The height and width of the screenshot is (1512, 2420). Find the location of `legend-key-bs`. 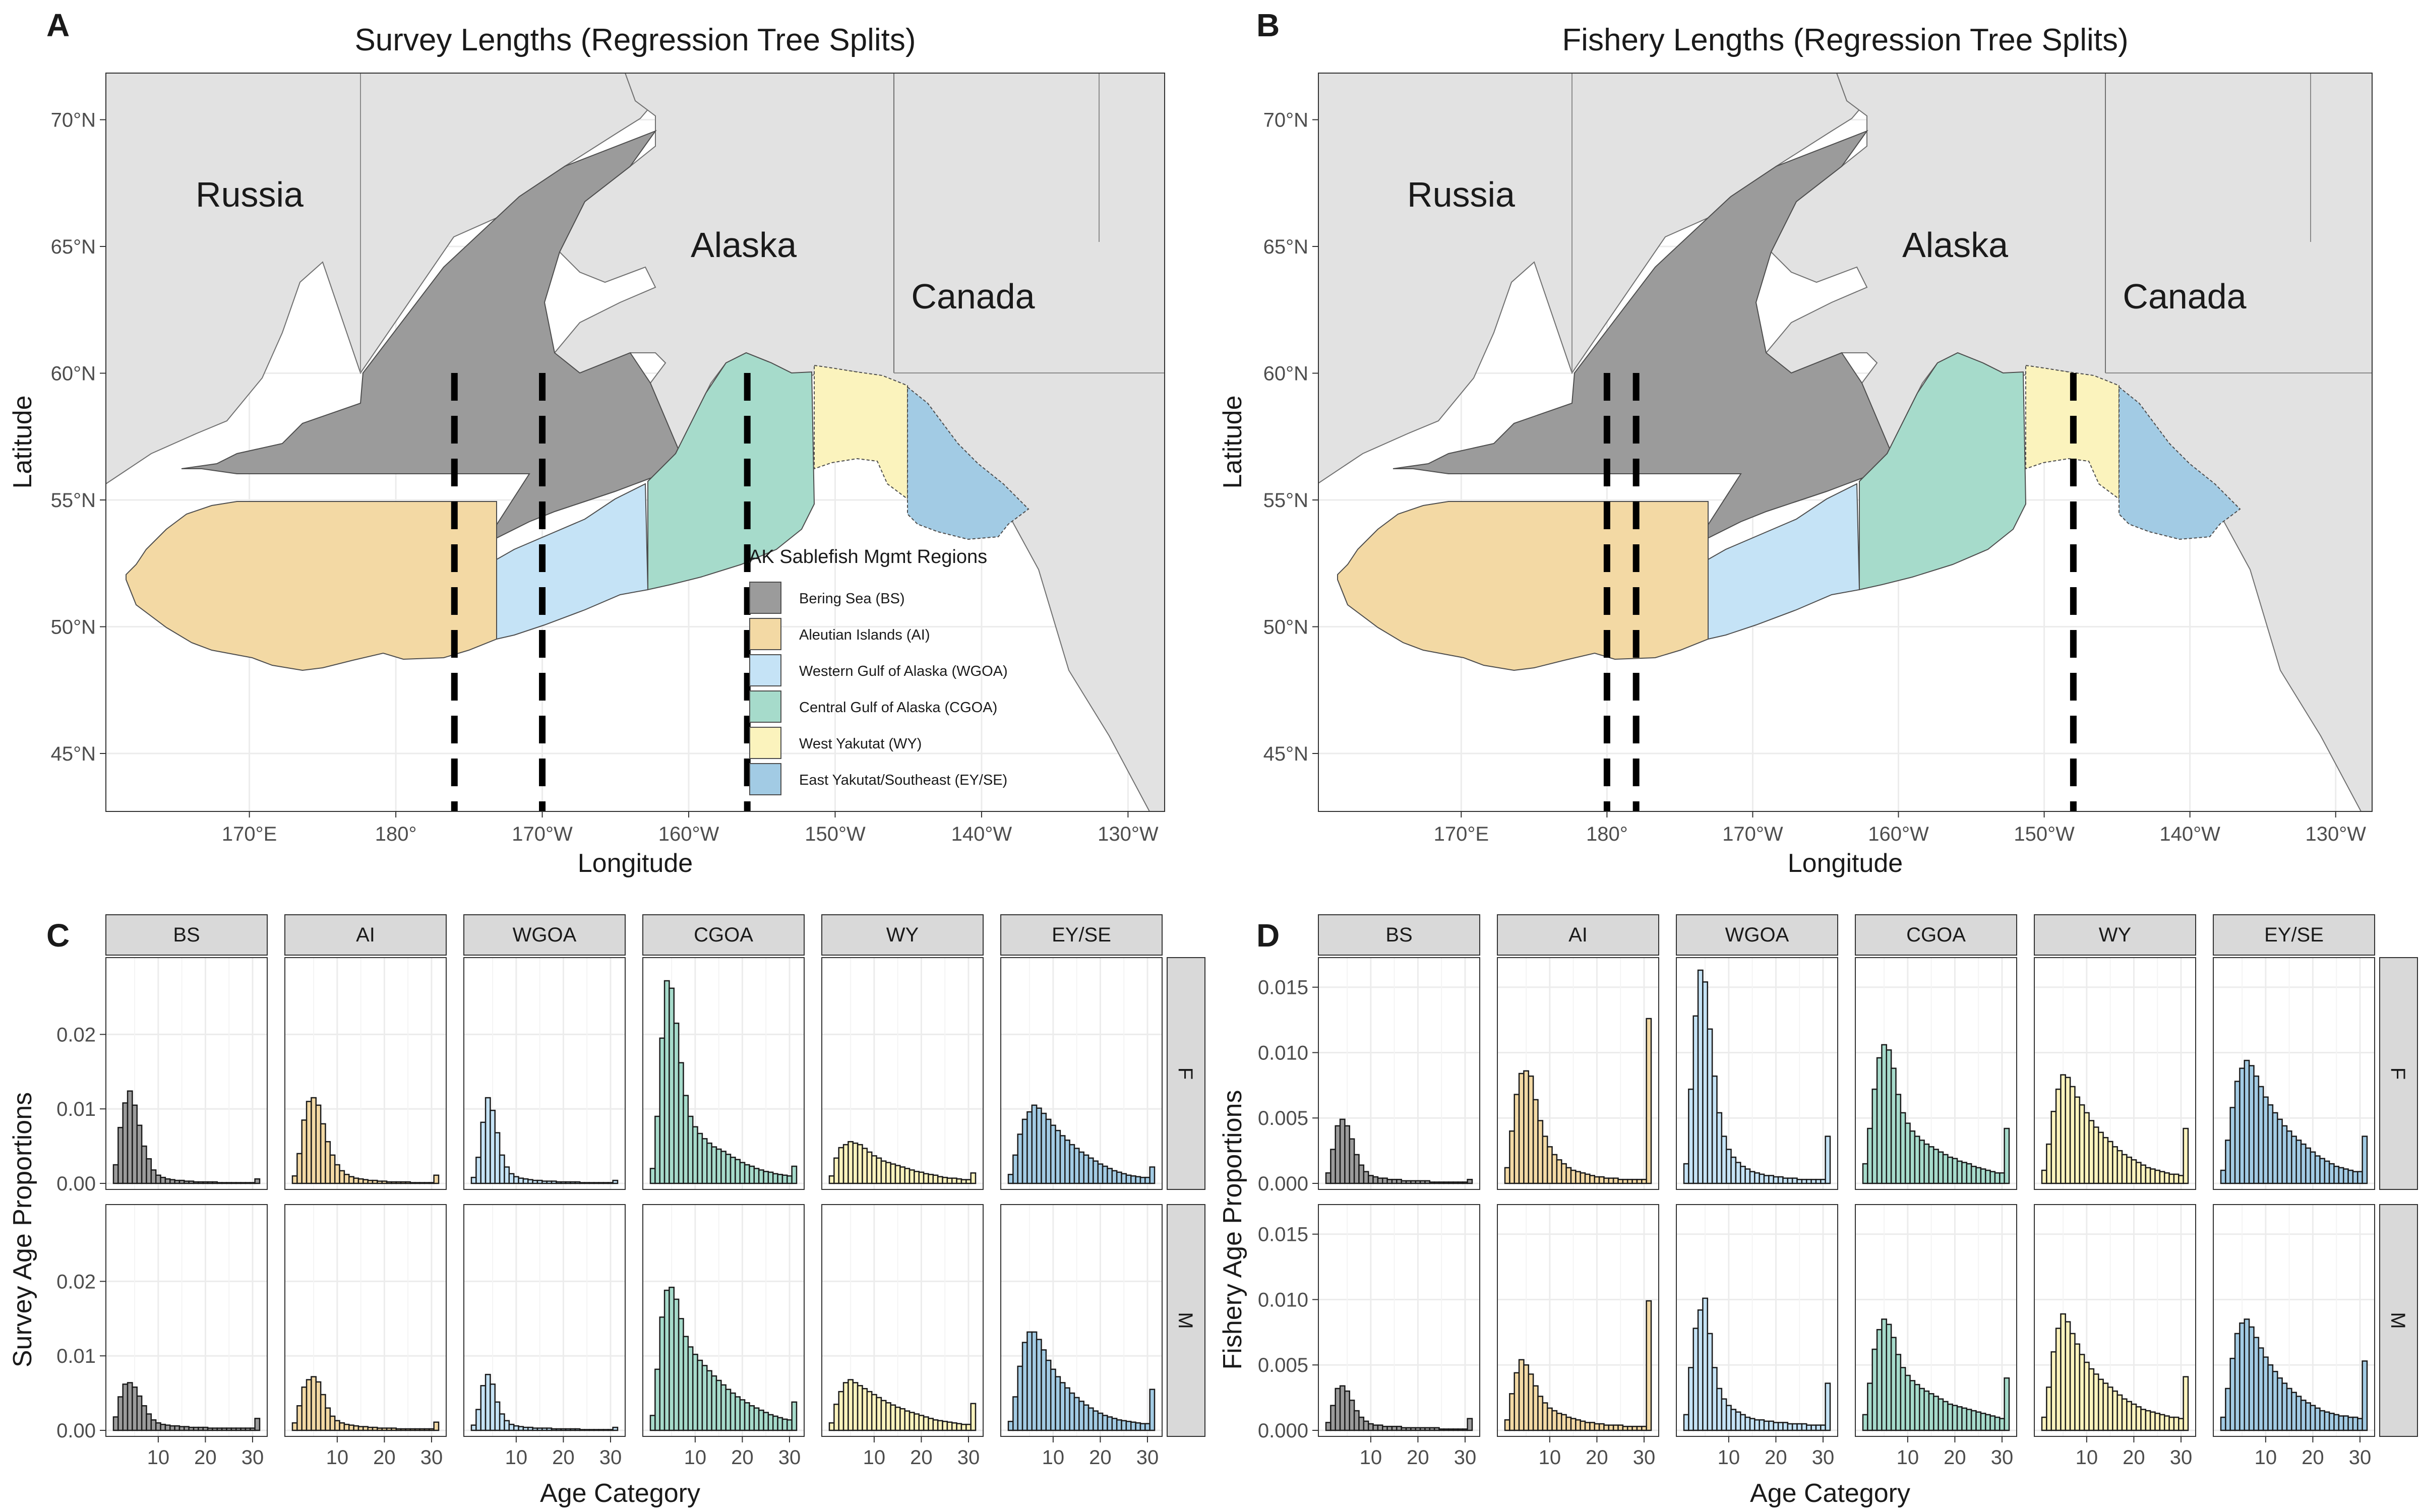

legend-key-bs is located at coordinates (765, 598).